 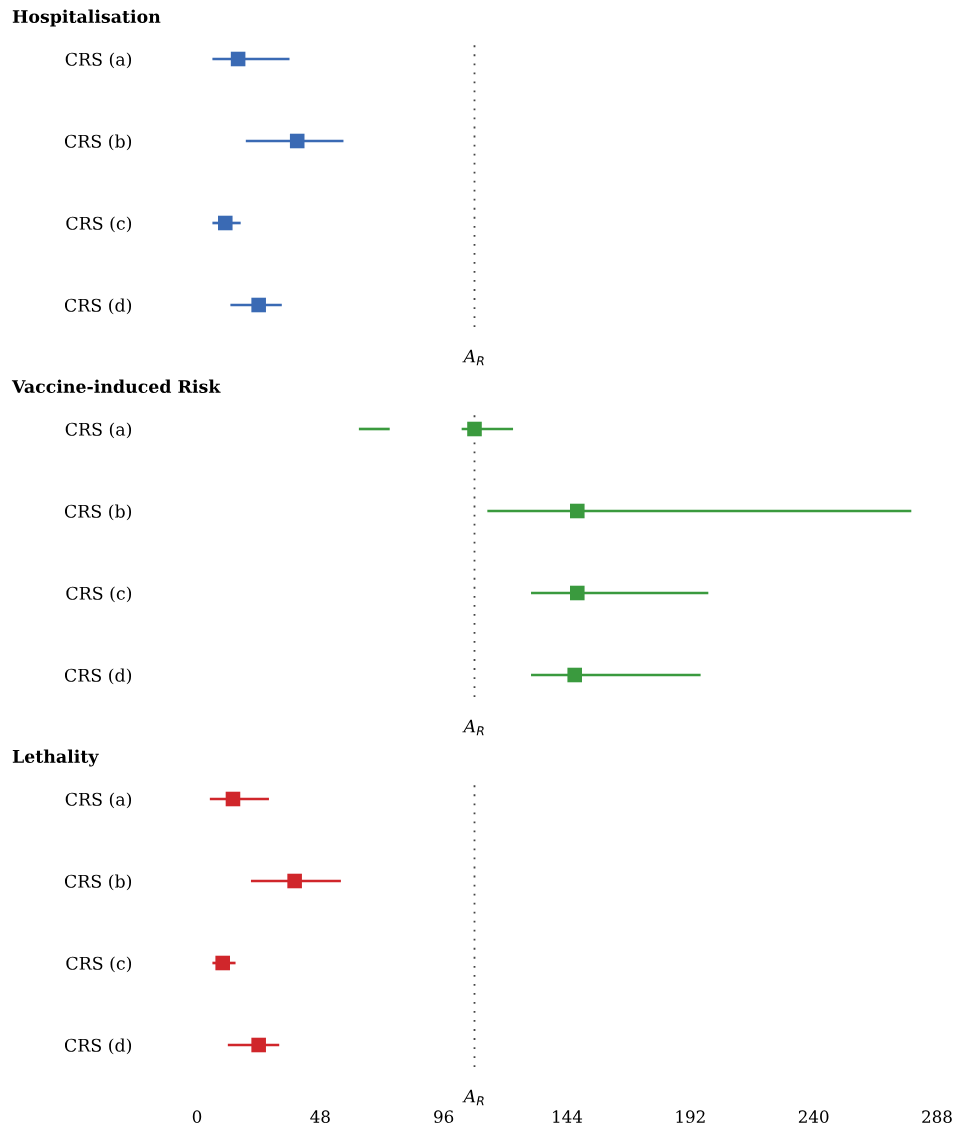 I want to click on x-tick-label: 192, so click(x=690, y=1116).